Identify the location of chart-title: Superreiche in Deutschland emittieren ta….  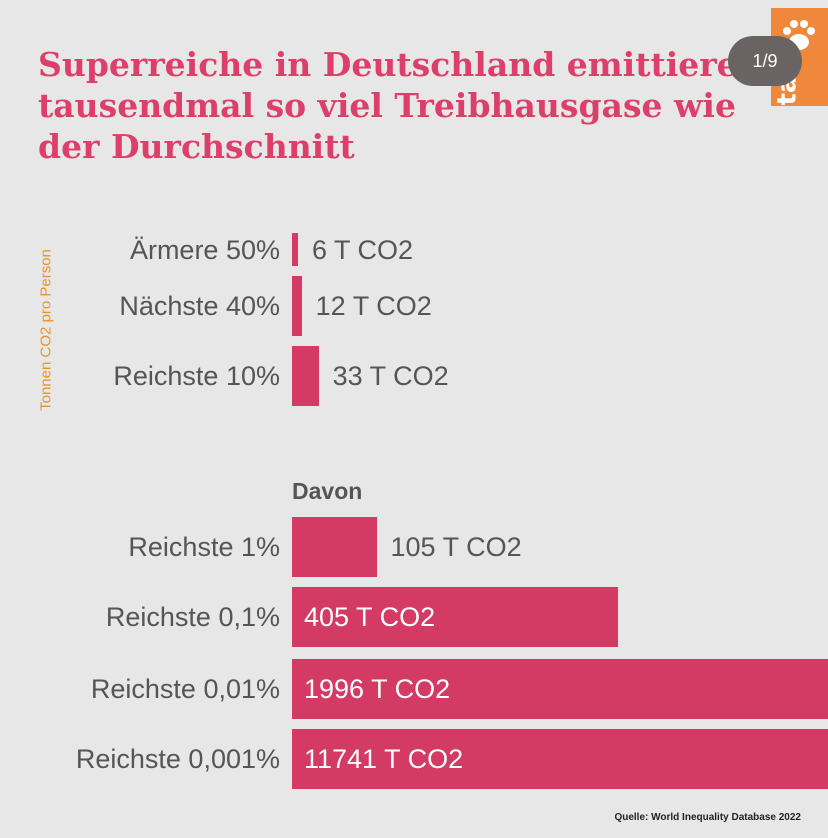
(400, 105).